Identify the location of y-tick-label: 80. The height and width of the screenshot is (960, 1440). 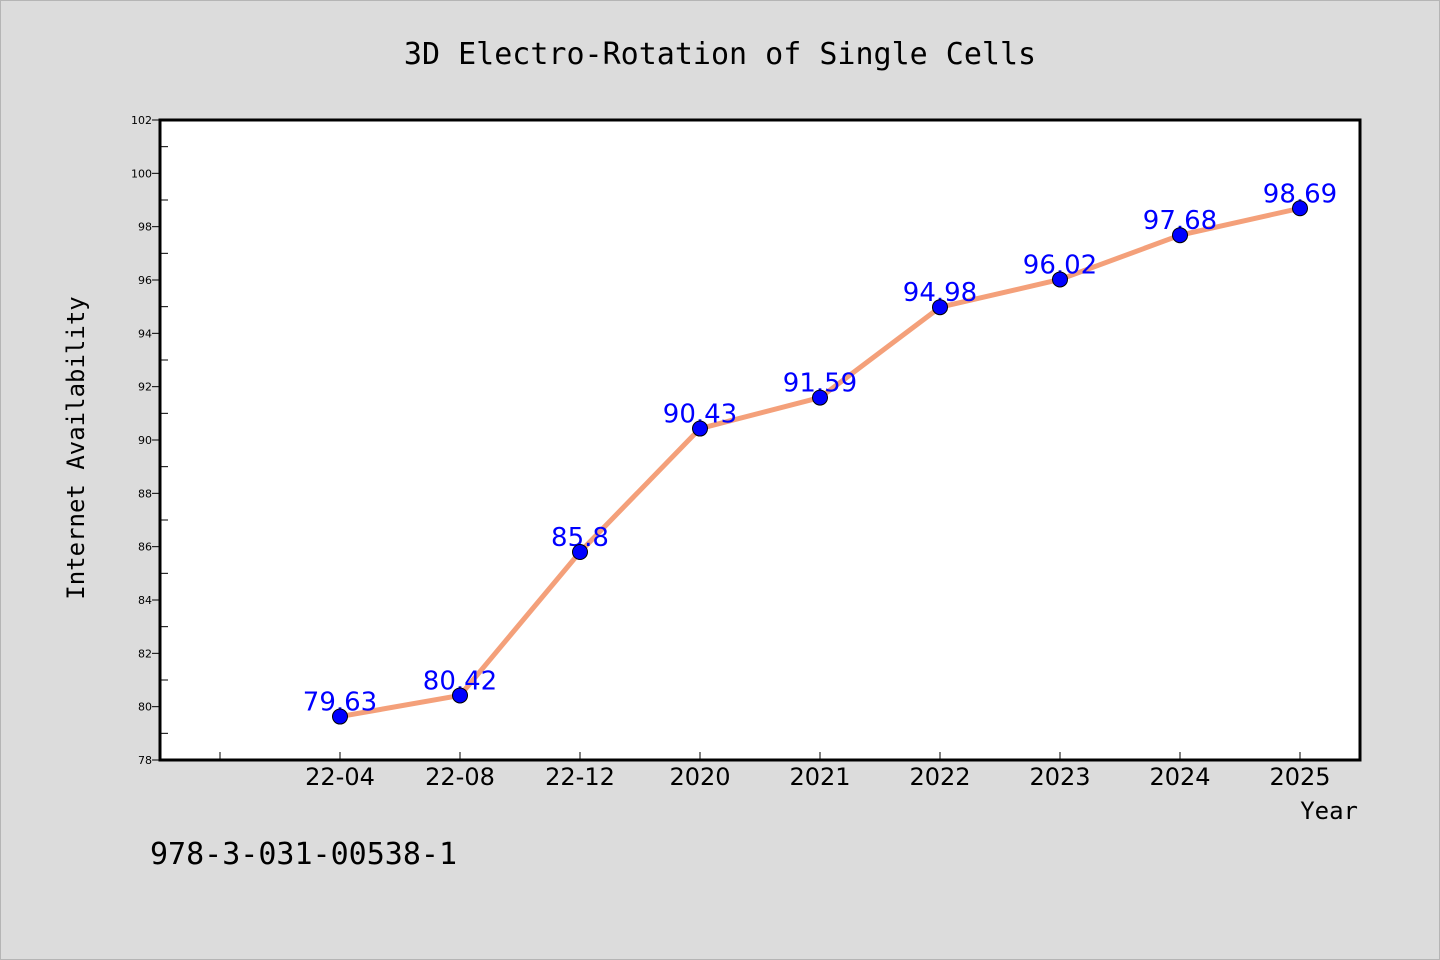
(145, 707).